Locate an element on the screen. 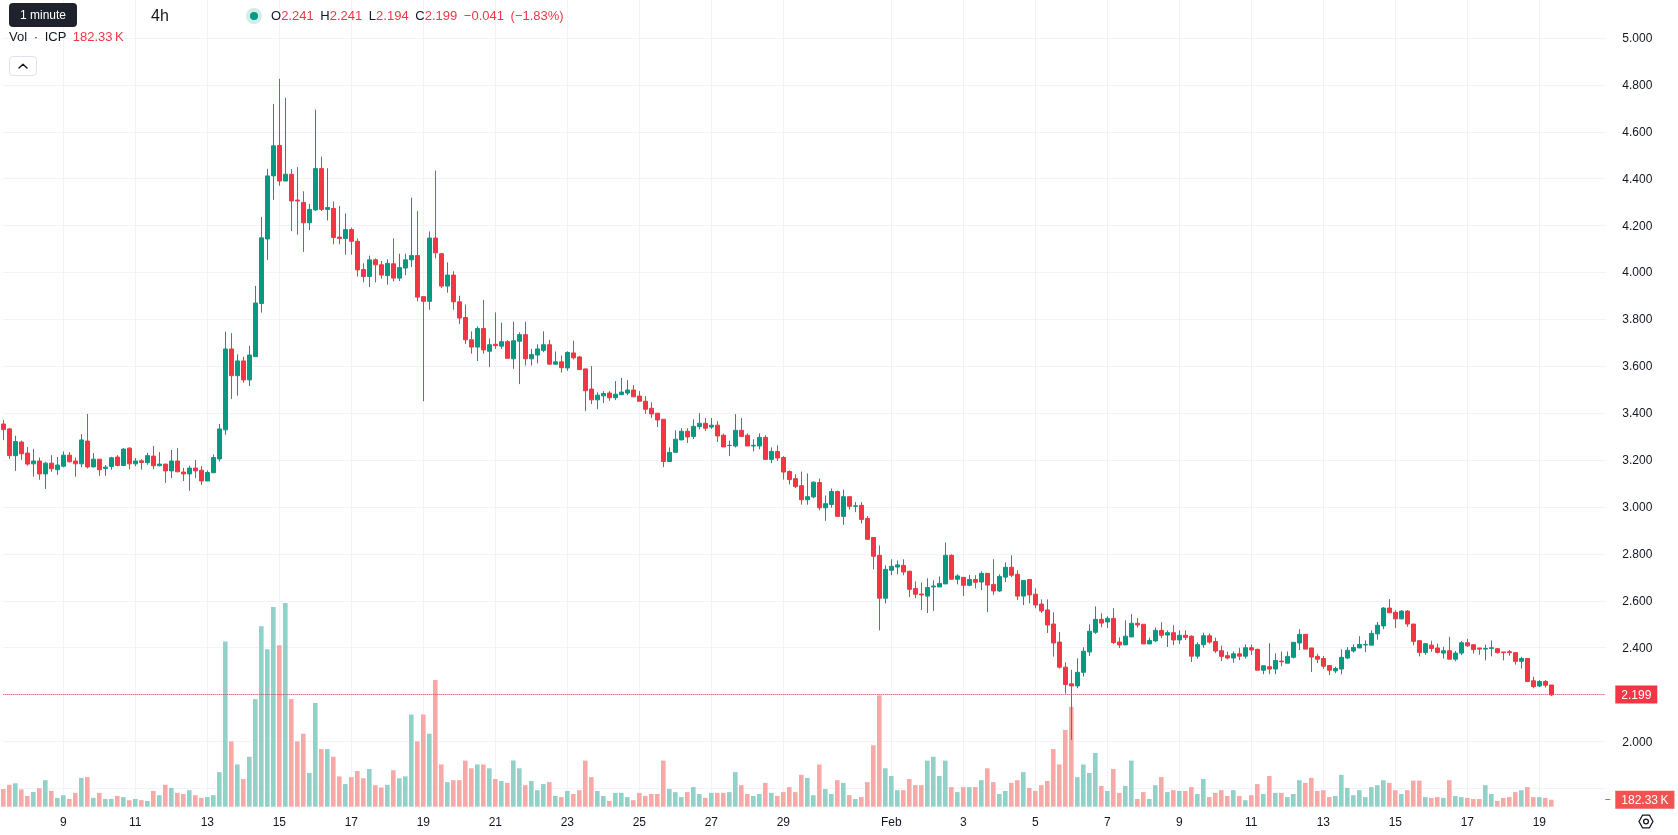 The height and width of the screenshot is (835, 1678). x-tick-label: 5 is located at coordinates (1035, 821).